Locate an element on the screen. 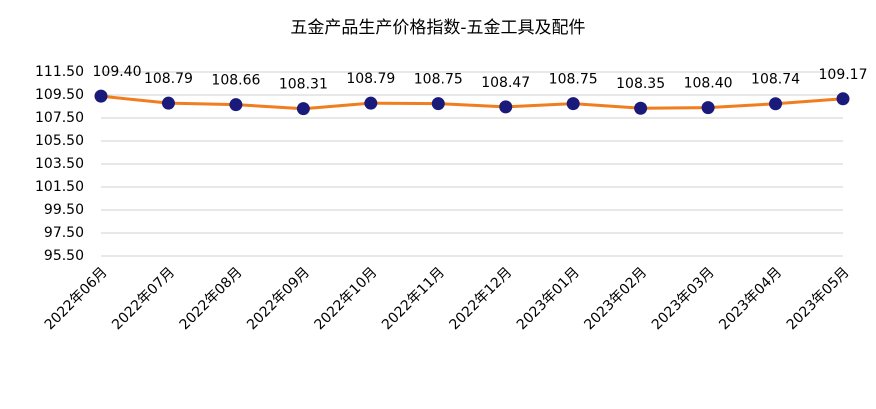 This screenshot has height=409, width=876. x-tick-label: 2022年10月 is located at coordinates (346, 298).